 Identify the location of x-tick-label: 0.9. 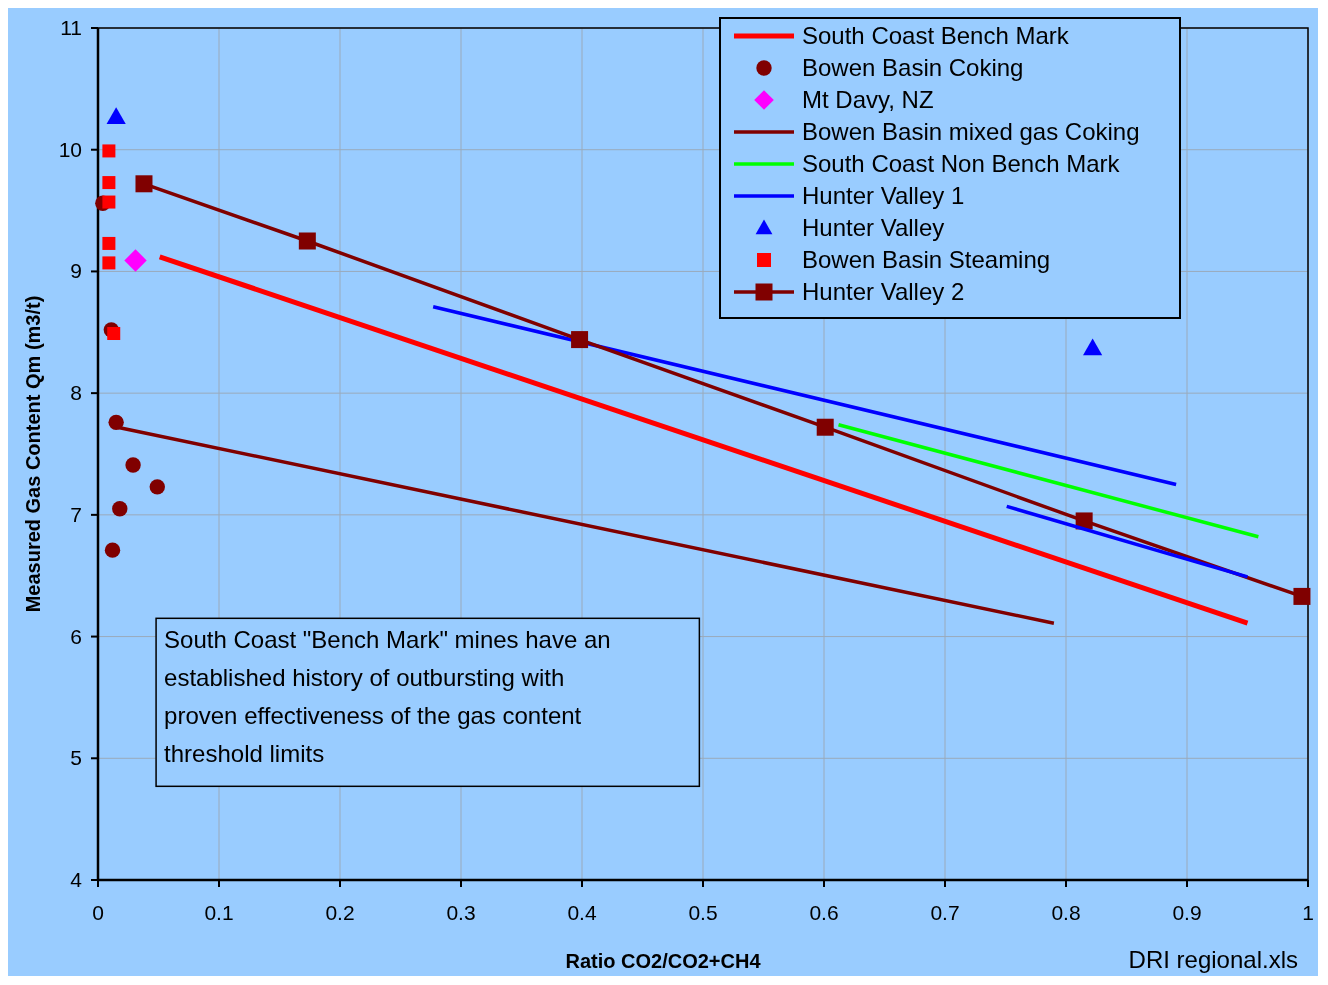
(1187, 912).